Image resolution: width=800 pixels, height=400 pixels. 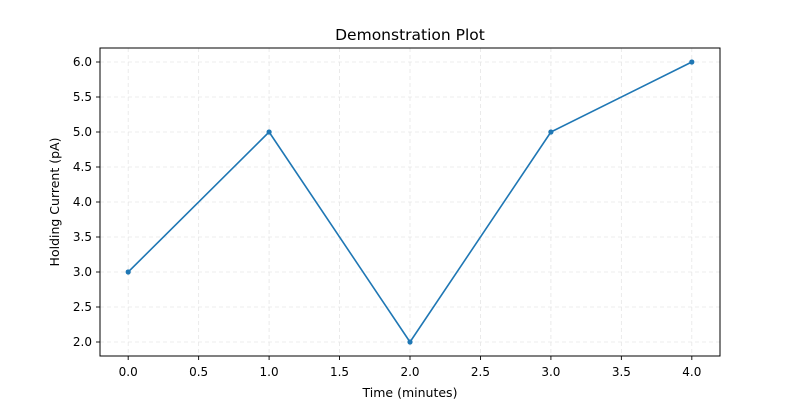 I want to click on y-tick-label: 3.5, so click(x=82, y=237).